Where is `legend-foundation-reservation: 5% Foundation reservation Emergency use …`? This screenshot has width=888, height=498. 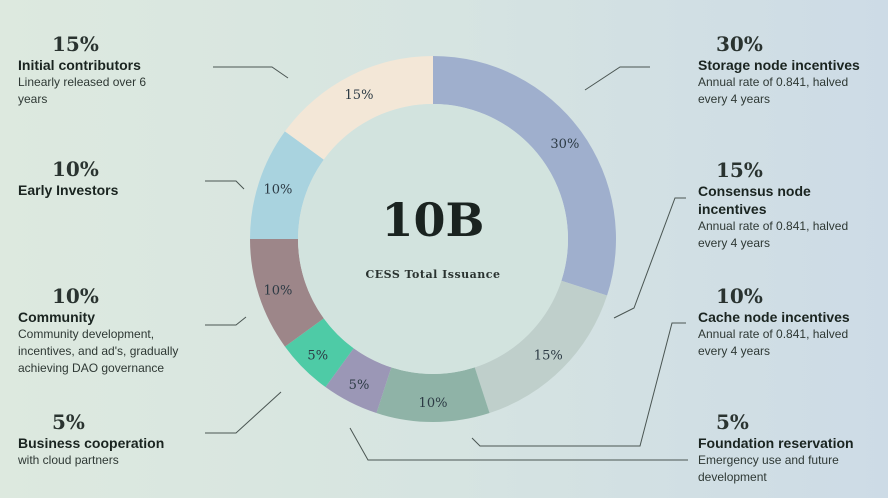 legend-foundation-reservation: 5% Foundation reservation Emergency use … is located at coordinates (788, 448).